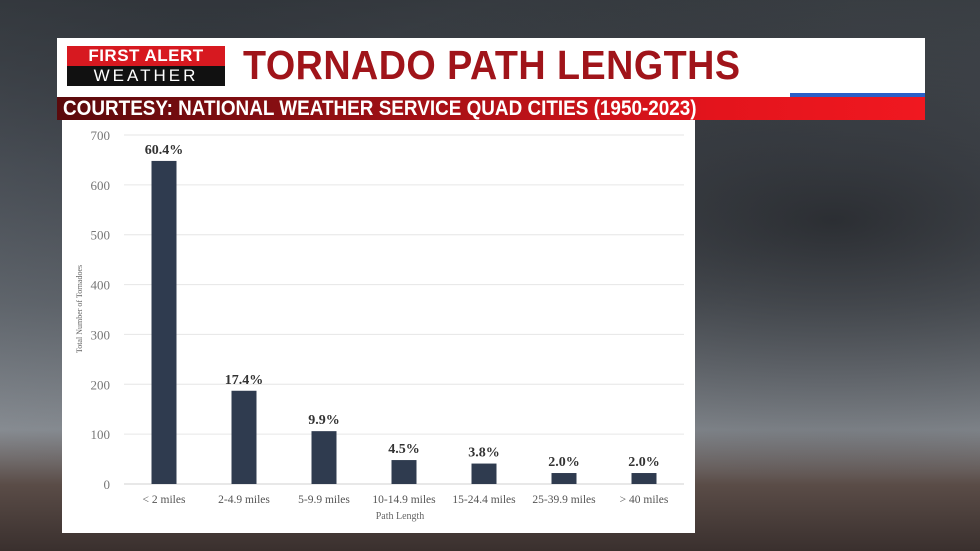  Describe the element at coordinates (101, 185) in the screenshot. I see `y-tick-label: 600` at that location.